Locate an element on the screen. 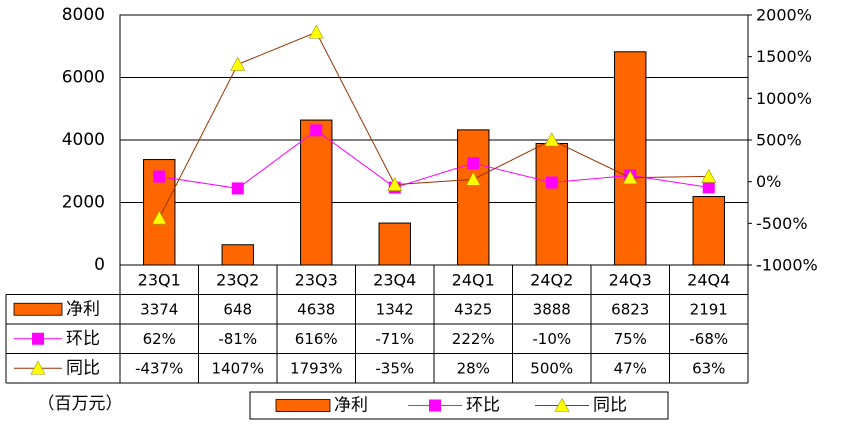 The height and width of the screenshot is (437, 846). category-label: 23Q3 is located at coordinates (316, 279).